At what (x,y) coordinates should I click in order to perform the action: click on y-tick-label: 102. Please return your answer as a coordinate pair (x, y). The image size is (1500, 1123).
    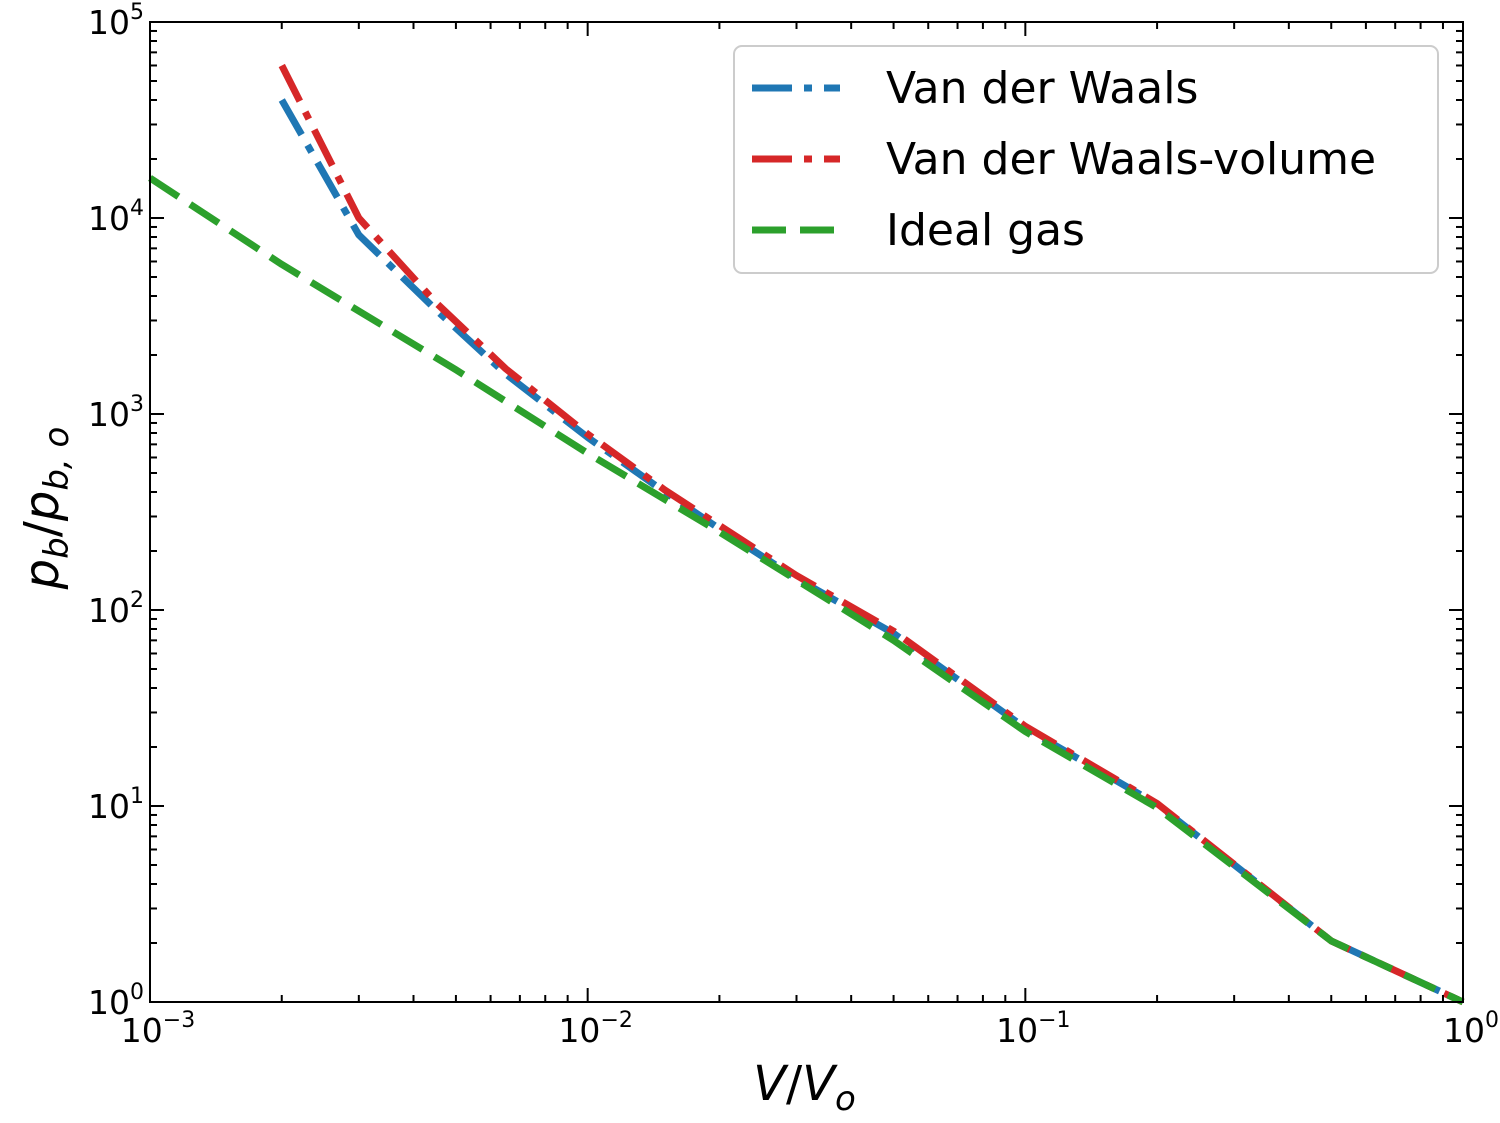
    Looking at the image, I should click on (116, 609).